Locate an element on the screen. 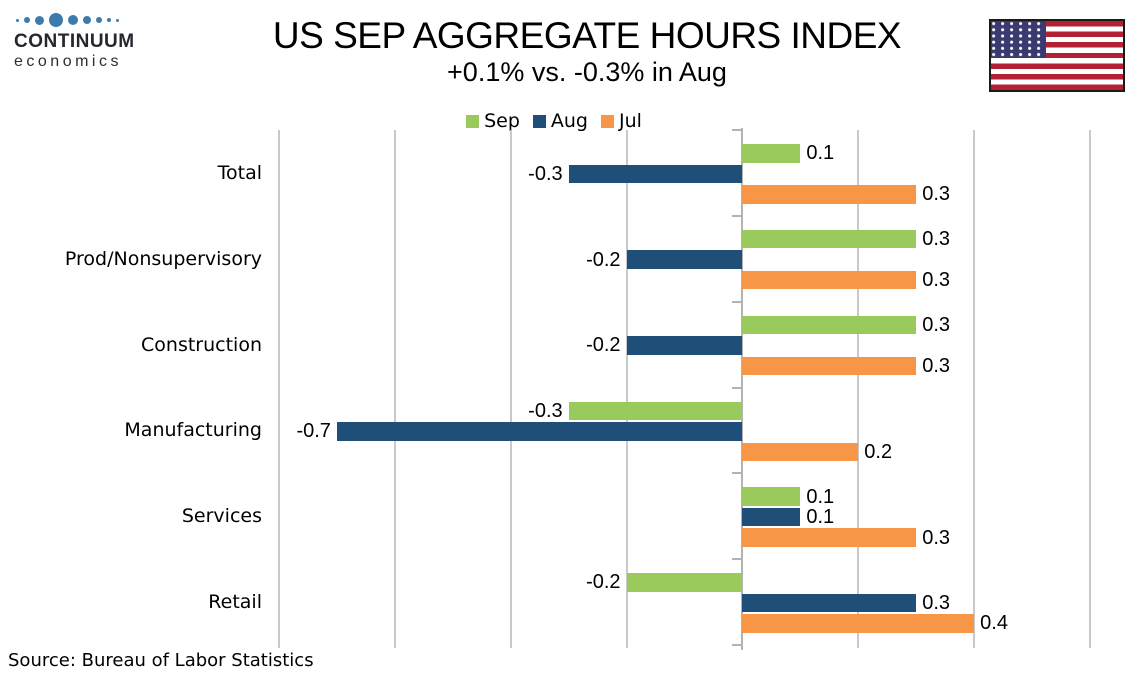  bar-aug-total is located at coordinates (655, 173).